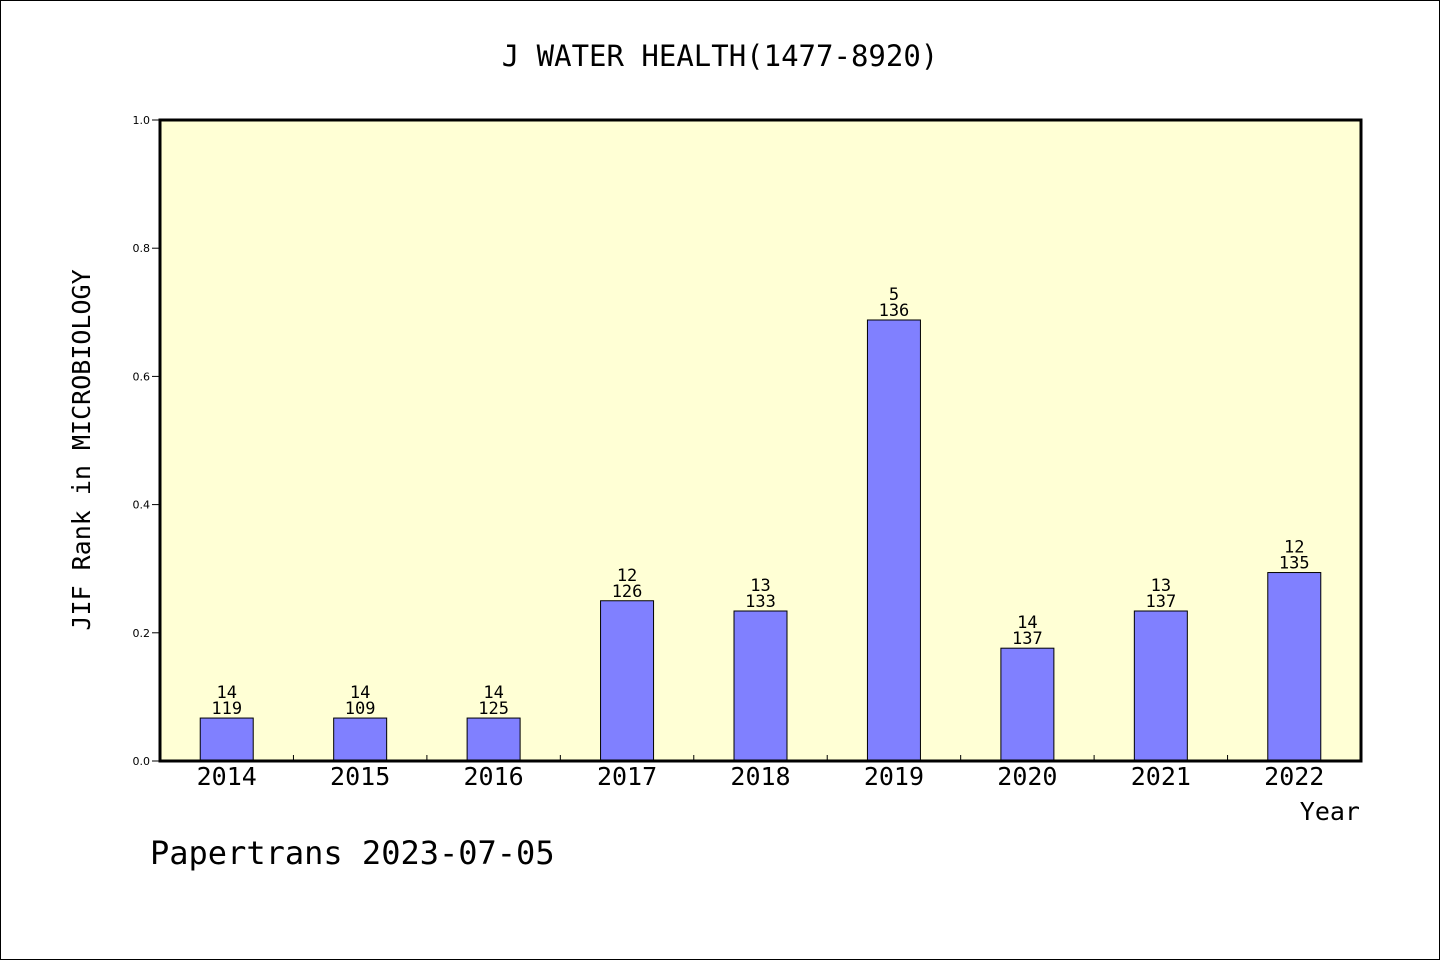 This screenshot has height=960, width=1440. What do you see at coordinates (760, 586) in the screenshot?
I see `rank-label-2018: 13` at bounding box center [760, 586].